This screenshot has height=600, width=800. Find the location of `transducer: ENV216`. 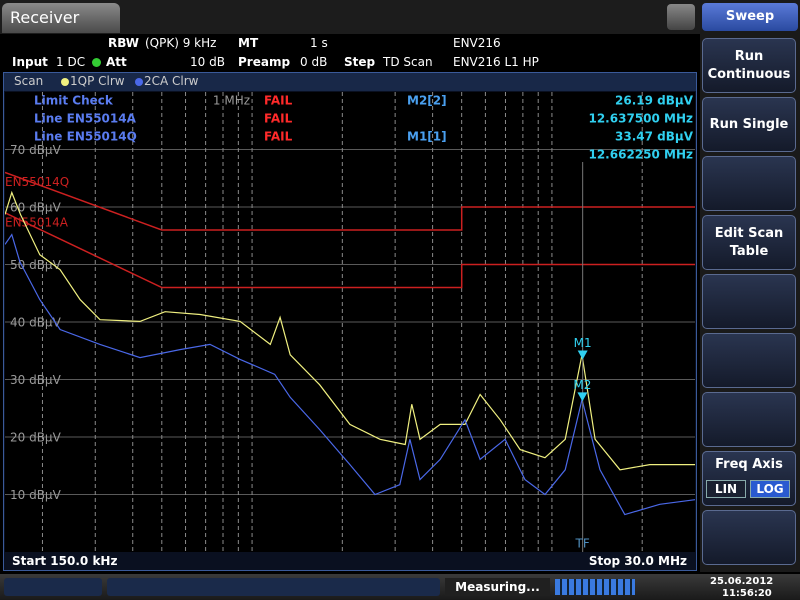

transducer: ENV216 is located at coordinates (477, 43).